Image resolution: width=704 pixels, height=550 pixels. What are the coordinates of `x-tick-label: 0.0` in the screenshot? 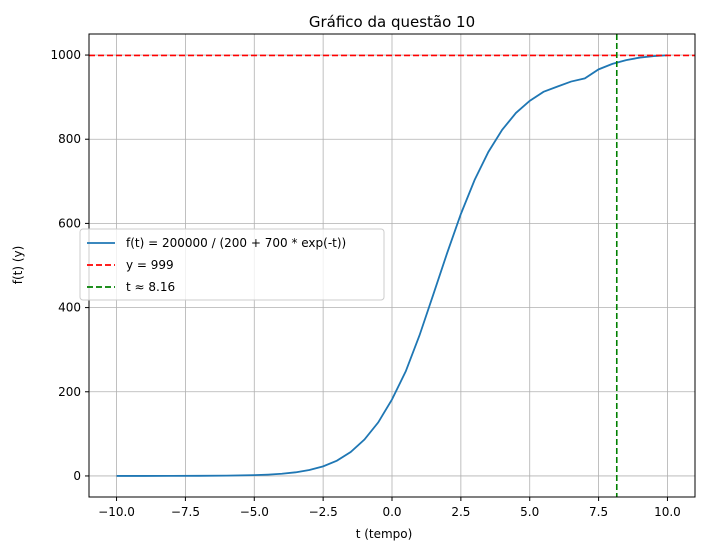 It's located at (391, 512).